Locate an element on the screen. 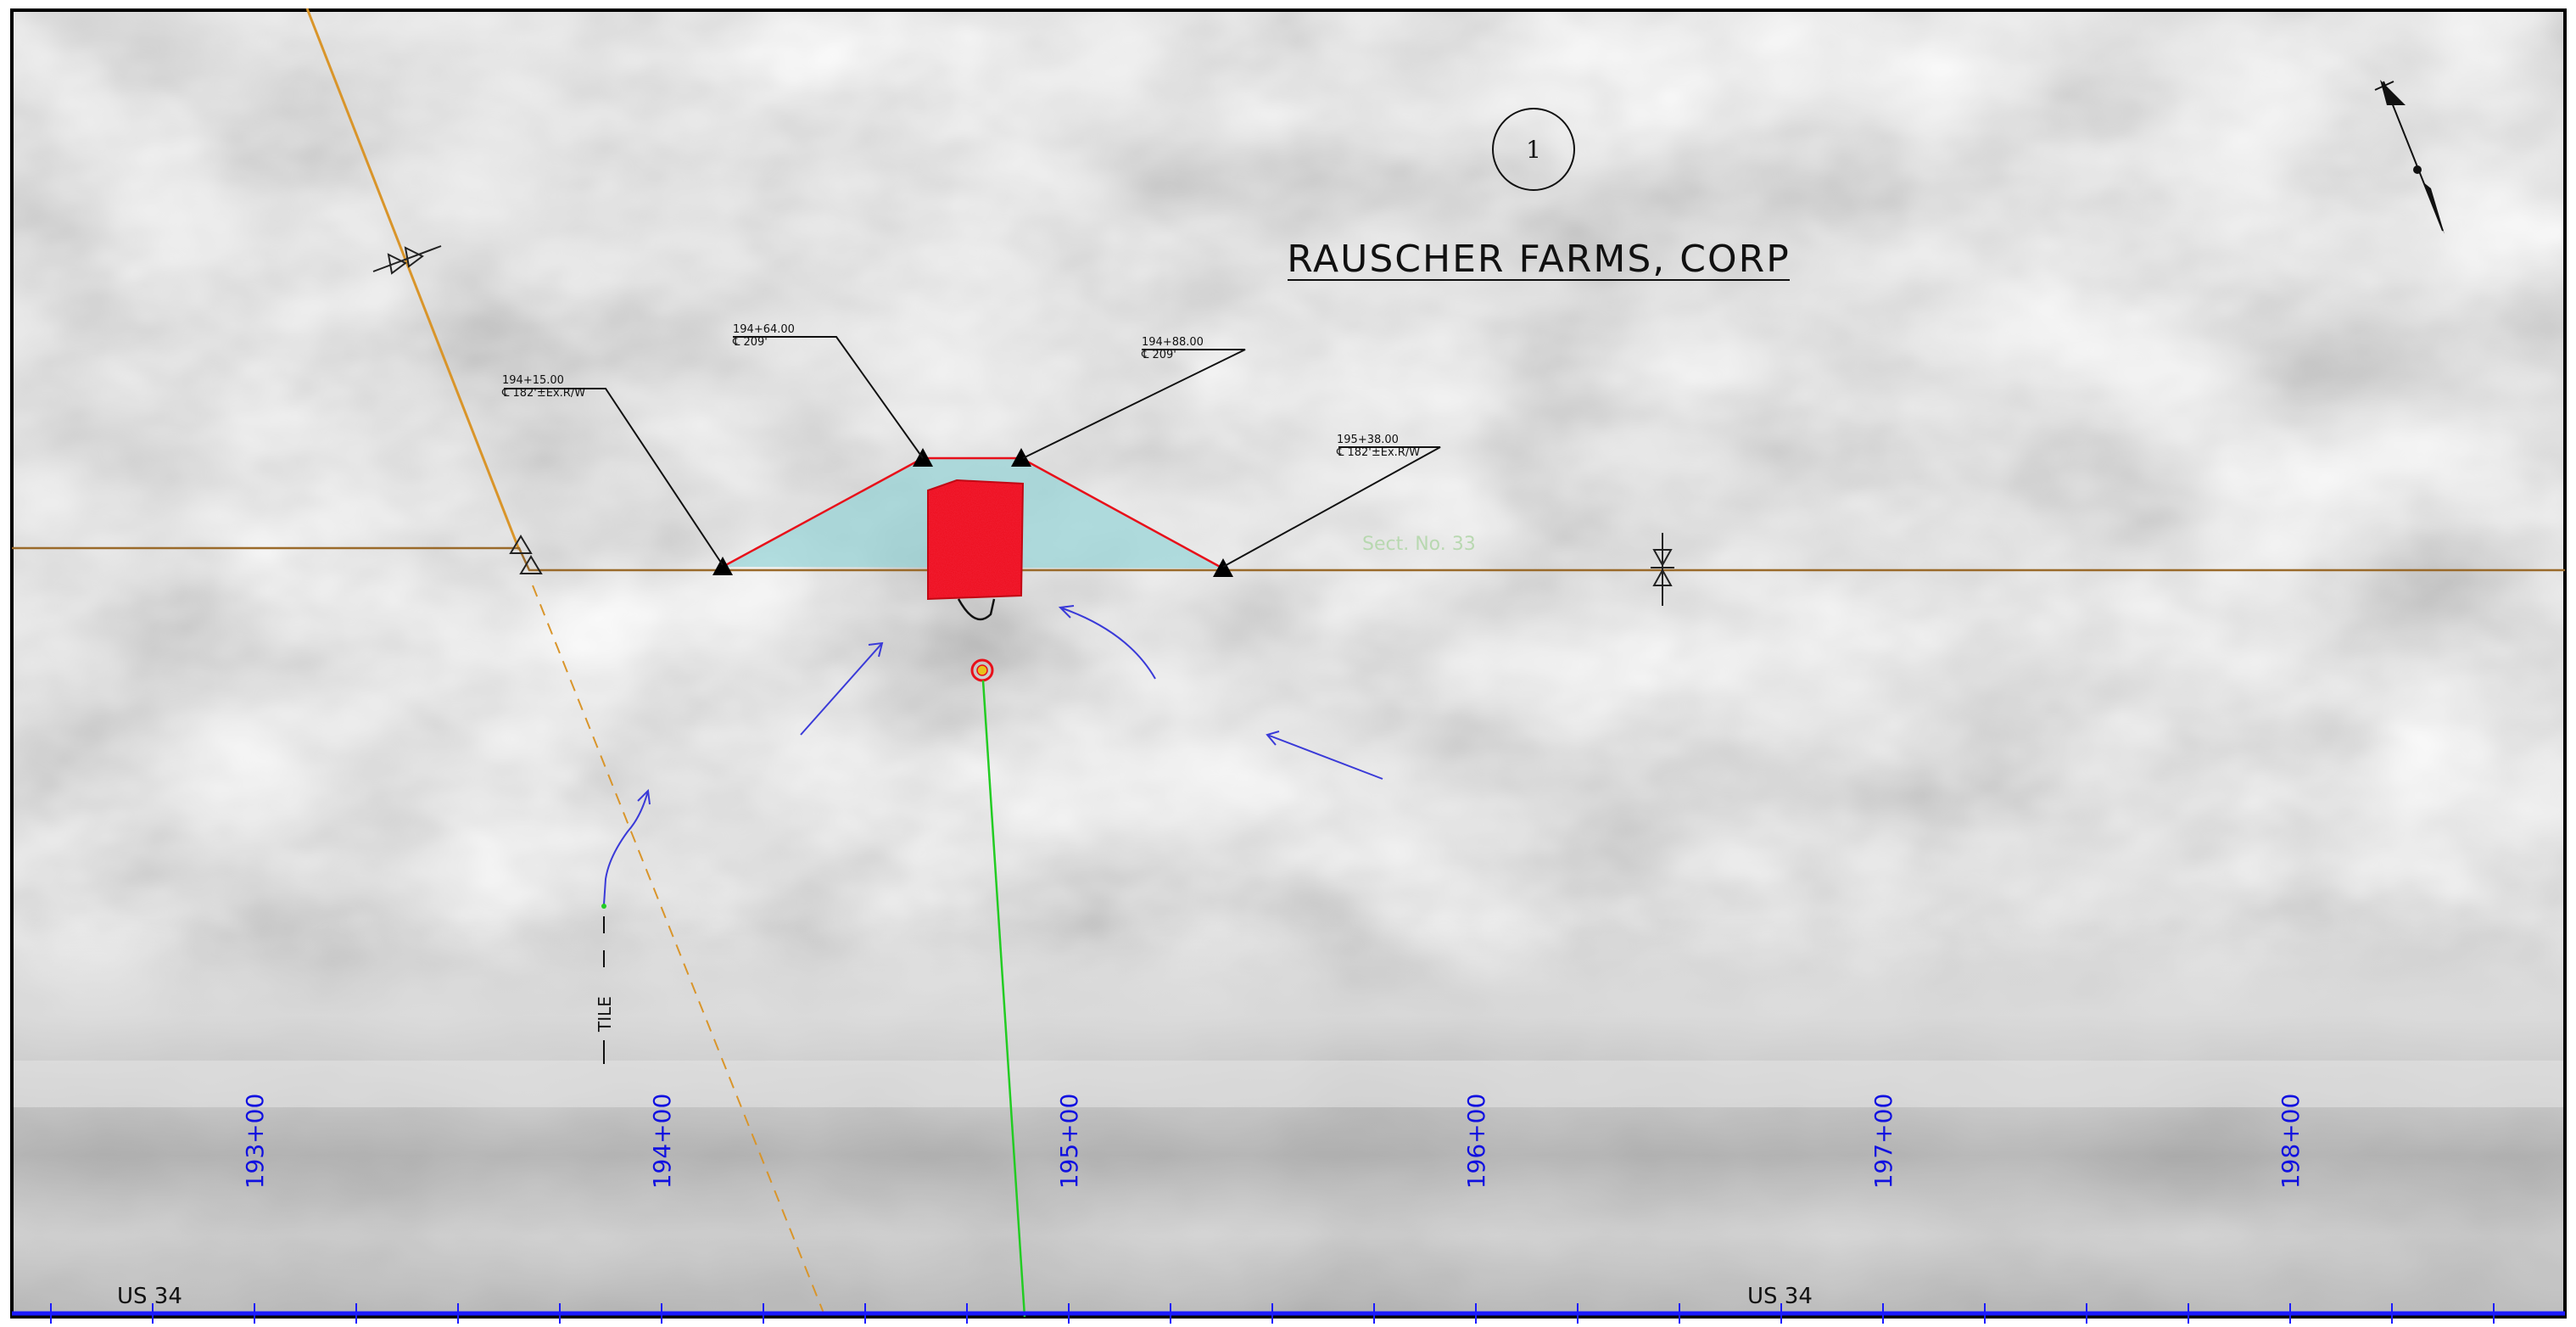 This screenshot has width=2576, height=1327. survey-marker-icon is located at coordinates (972, 512).